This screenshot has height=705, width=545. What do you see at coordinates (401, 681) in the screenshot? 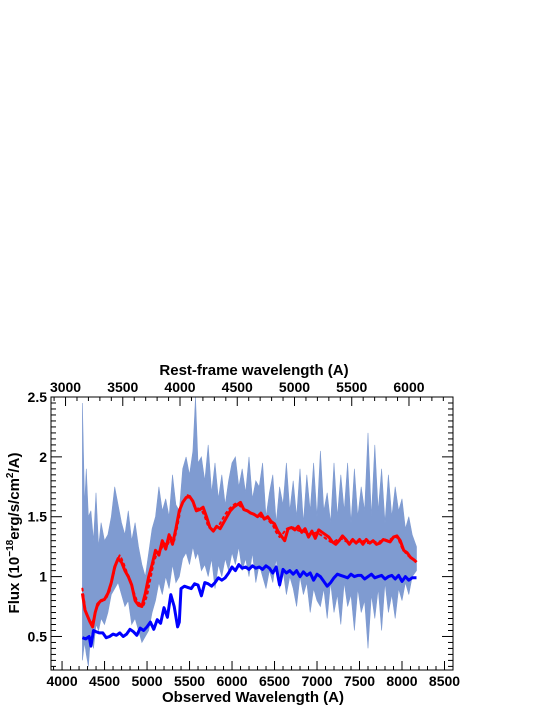
I see `x-tick-label: 8000` at bounding box center [401, 681].